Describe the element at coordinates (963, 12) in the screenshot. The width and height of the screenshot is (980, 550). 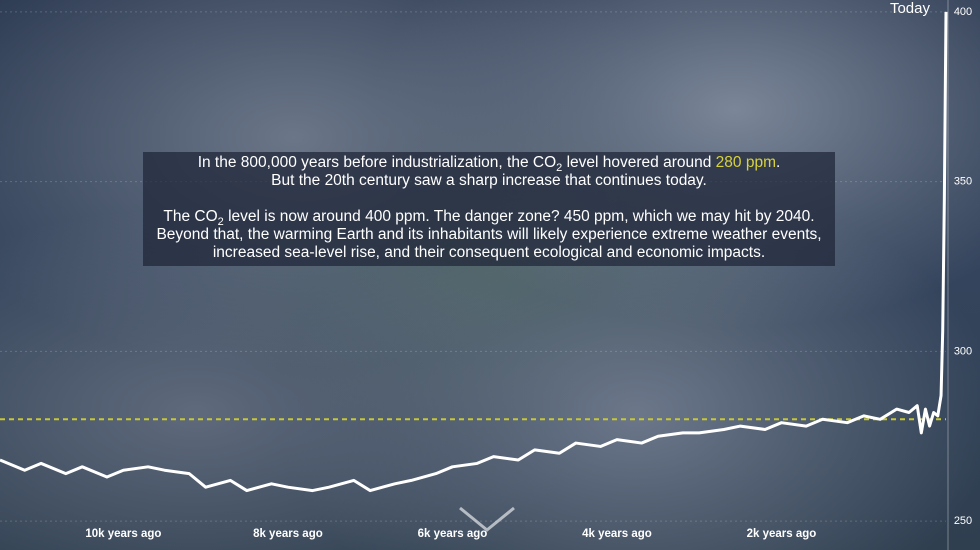
I see `y-tick-label: 400` at that location.